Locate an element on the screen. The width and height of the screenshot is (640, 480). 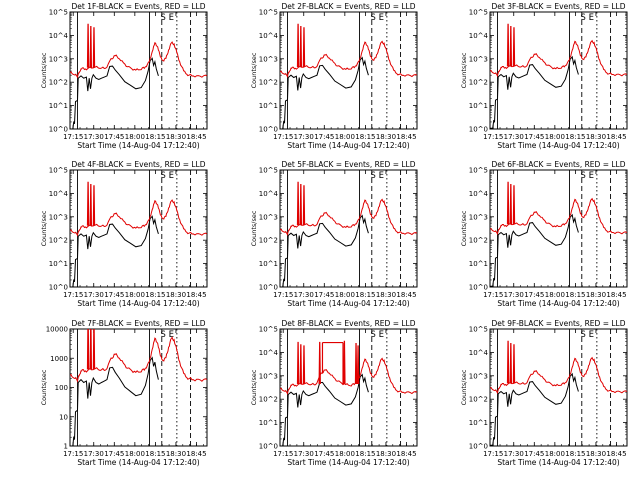
y-tick-label: 100 is located at coordinates (61, 388).